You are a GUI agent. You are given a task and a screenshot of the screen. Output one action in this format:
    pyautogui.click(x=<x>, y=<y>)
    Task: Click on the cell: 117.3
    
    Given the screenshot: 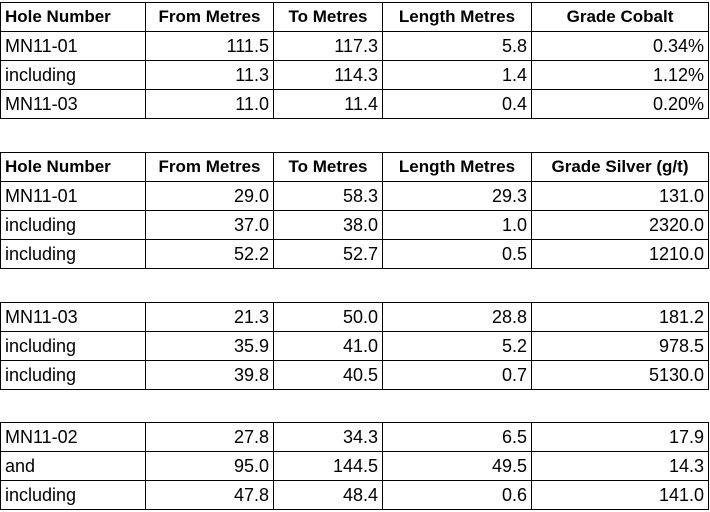 What is the action you would take?
    pyautogui.click(x=328, y=46)
    